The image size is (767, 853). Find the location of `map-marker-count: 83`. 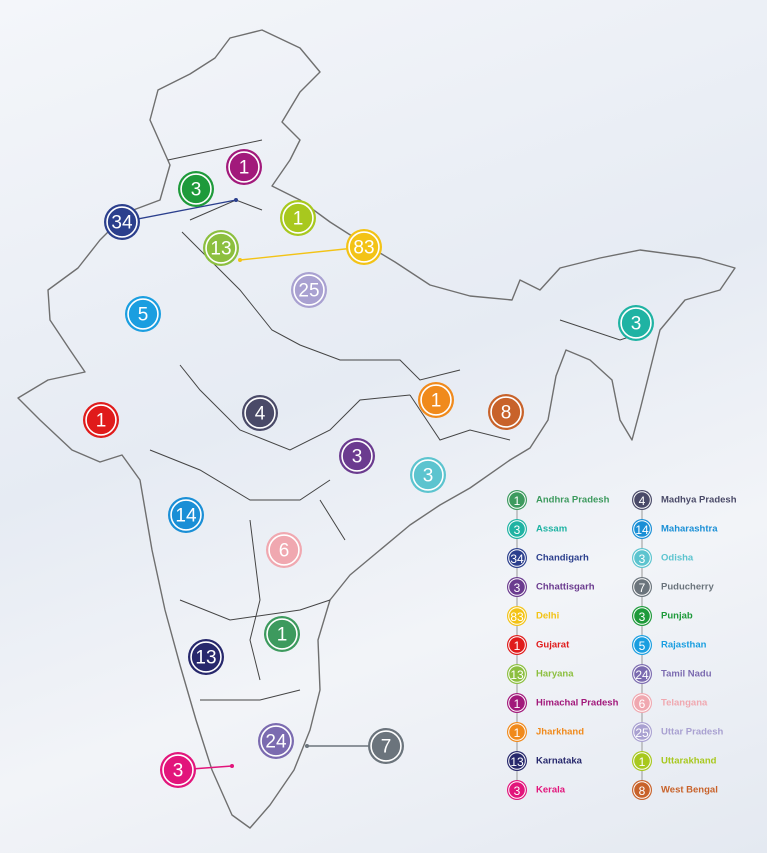

map-marker-count: 83 is located at coordinates (363, 248).